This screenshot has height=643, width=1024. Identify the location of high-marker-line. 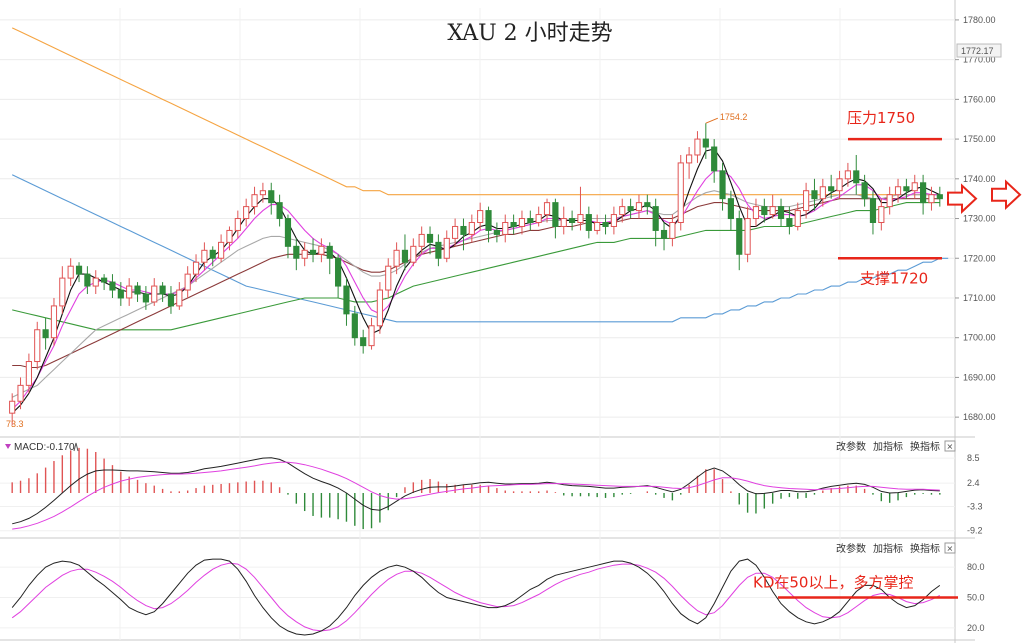
(712, 120).